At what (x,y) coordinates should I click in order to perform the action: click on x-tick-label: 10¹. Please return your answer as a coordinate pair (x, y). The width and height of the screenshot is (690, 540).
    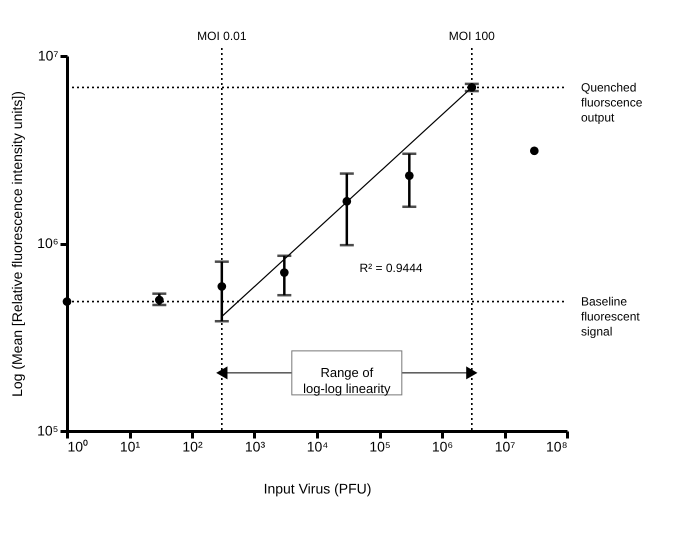
    Looking at the image, I should click on (130, 446).